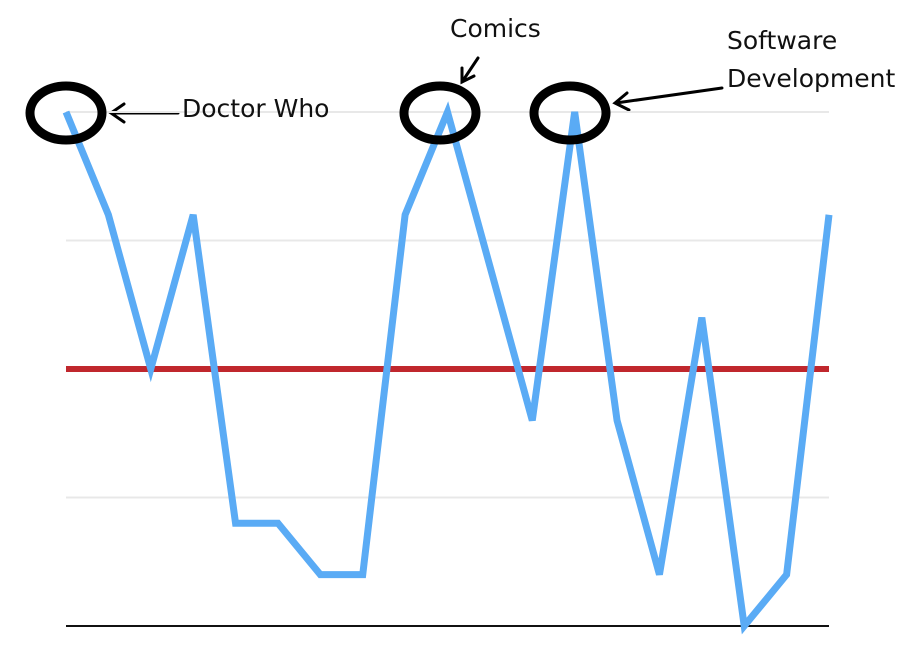 Image resolution: width=908 pixels, height=658 pixels. Describe the element at coordinates (495, 28) in the screenshot. I see `annotation: Comics` at that location.